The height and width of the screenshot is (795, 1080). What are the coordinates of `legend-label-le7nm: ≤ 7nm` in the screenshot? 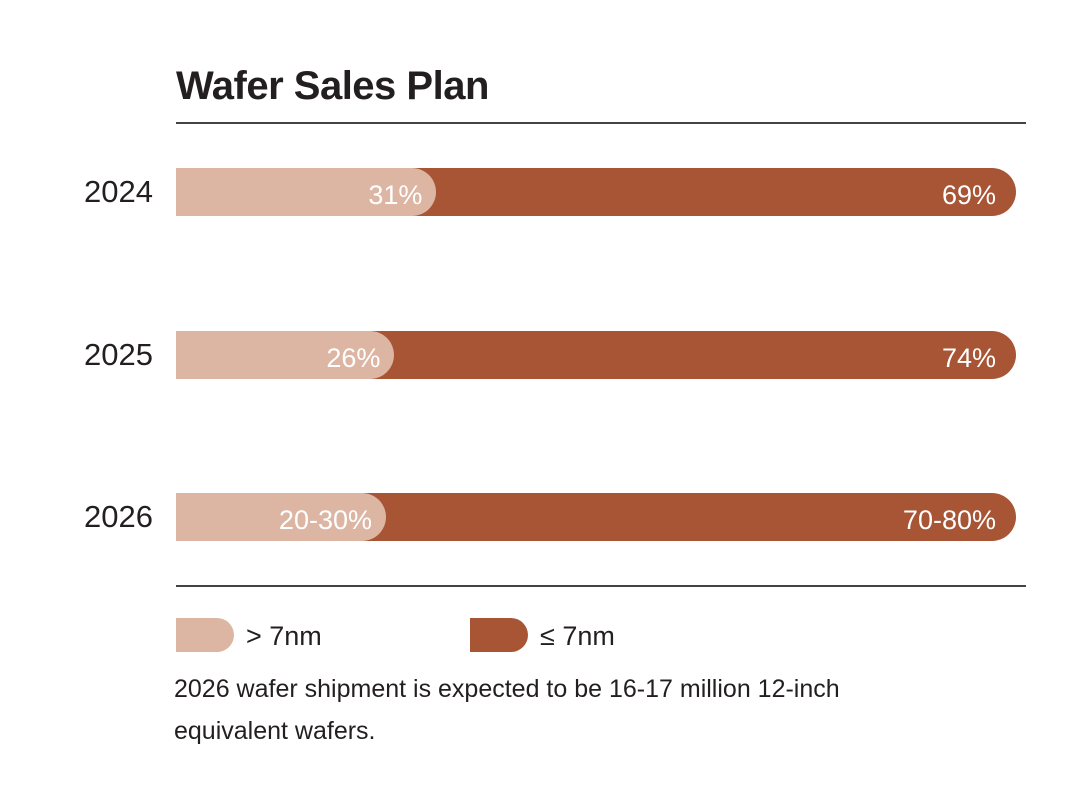 It's located at (577, 636).